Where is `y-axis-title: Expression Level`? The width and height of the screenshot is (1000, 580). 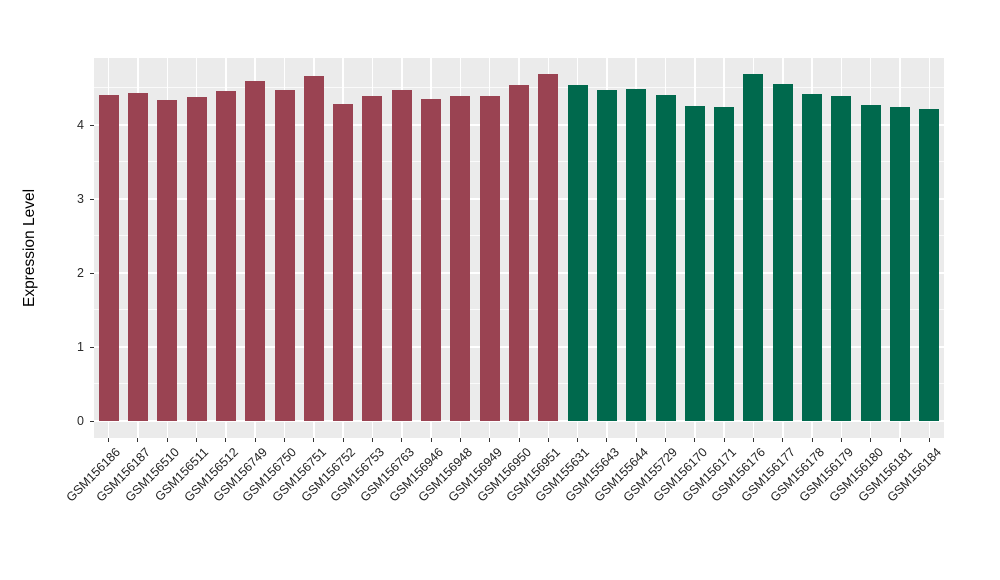
y-axis-title: Expression Level is located at coordinates (29, 248).